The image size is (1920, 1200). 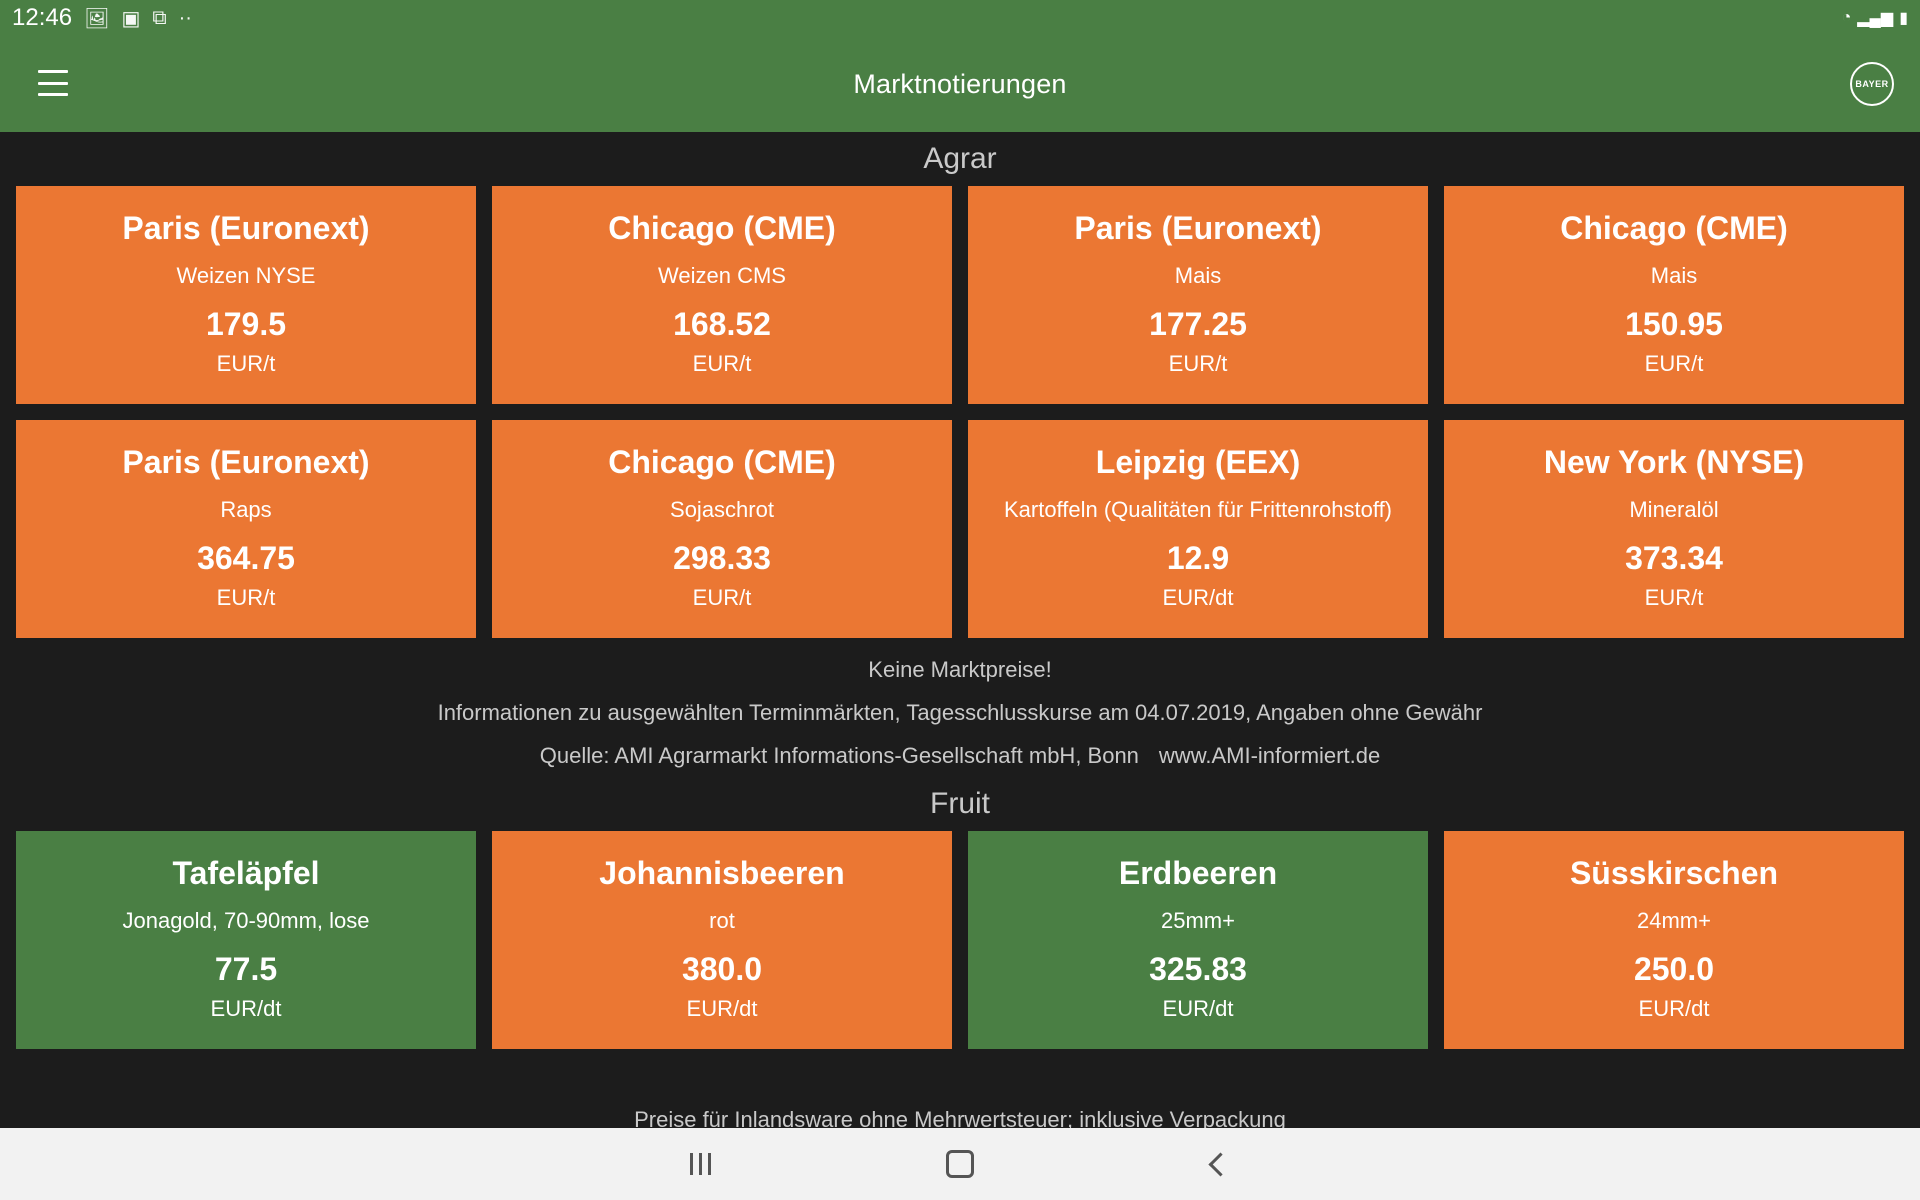 What do you see at coordinates (185, 17) in the screenshot?
I see `more-dots-icon: ··` at bounding box center [185, 17].